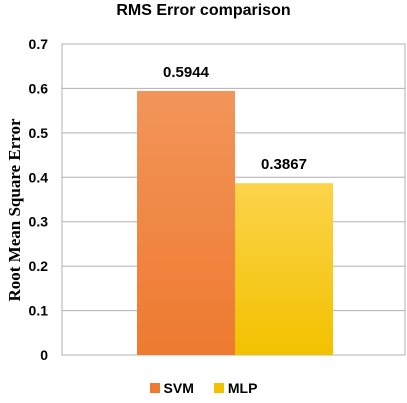 This screenshot has width=407, height=403. What do you see at coordinates (186, 72) in the screenshot?
I see `data-label-svm: 0.5944` at bounding box center [186, 72].